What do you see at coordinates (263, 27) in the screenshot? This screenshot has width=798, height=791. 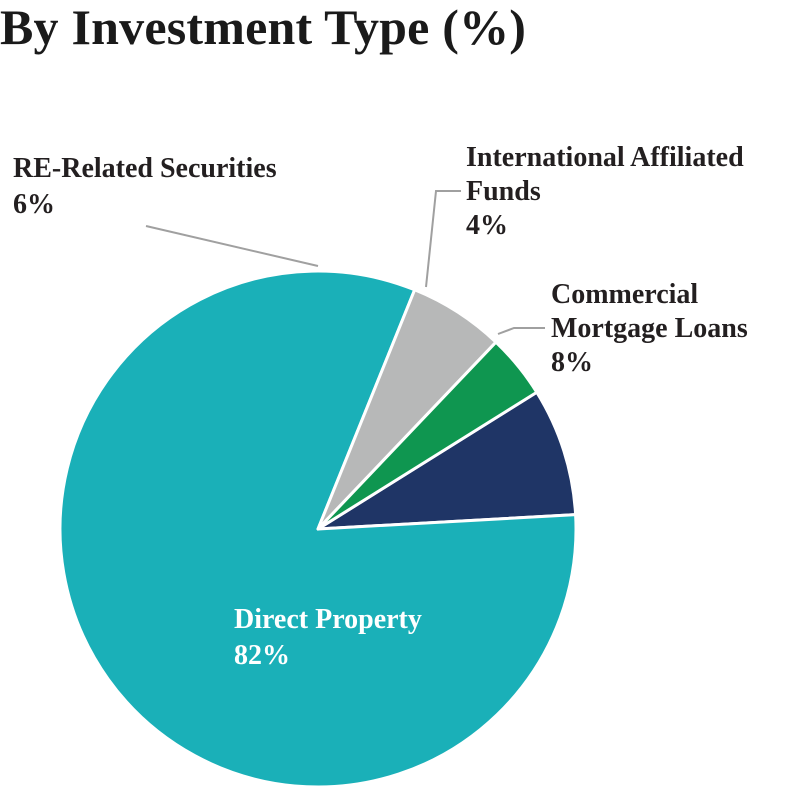 I see `chart-title: By Investment Type (%)` at bounding box center [263, 27].